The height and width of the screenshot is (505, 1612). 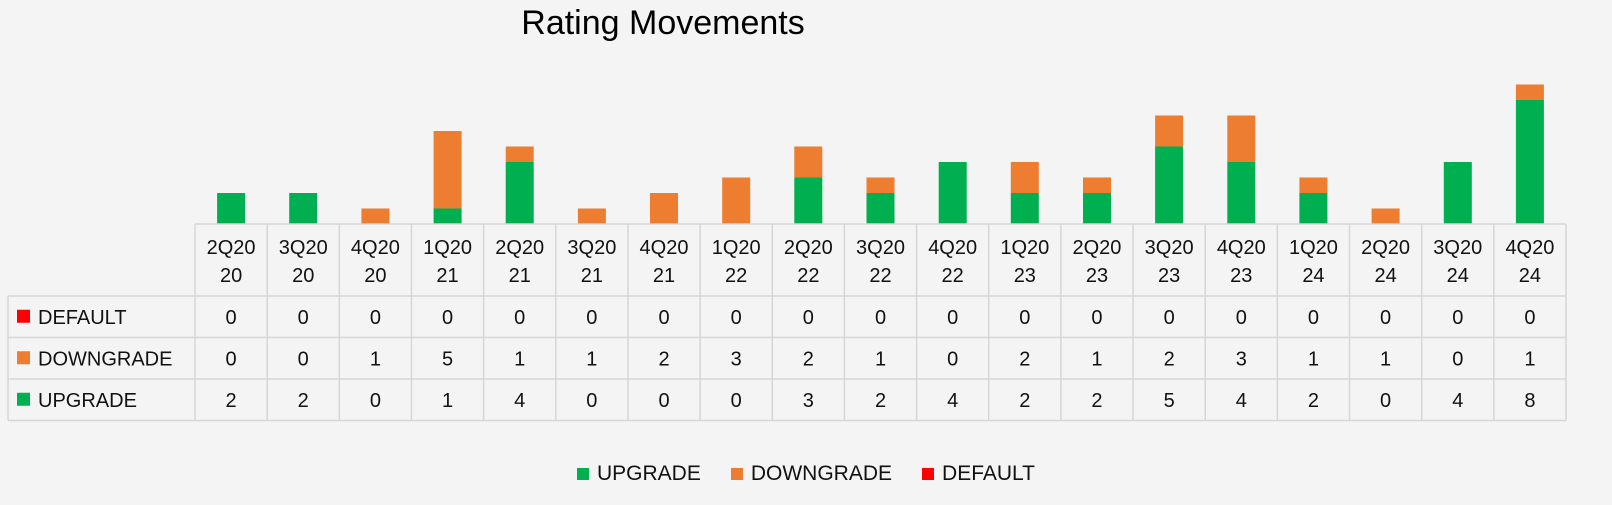 What do you see at coordinates (664, 276) in the screenshot?
I see `category-label-6-1: 21` at bounding box center [664, 276].